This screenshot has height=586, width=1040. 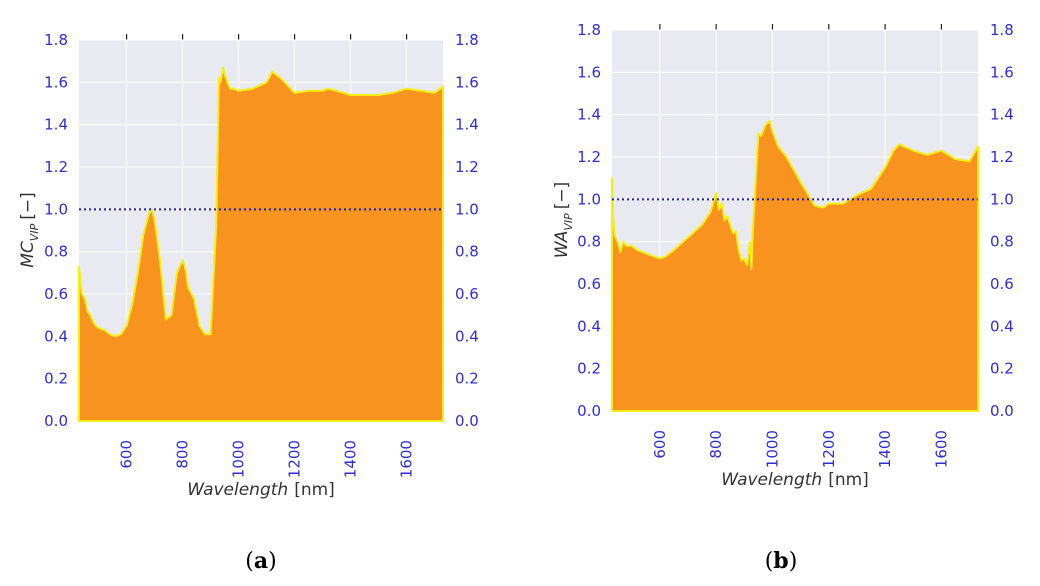 I want to click on y-axis-label: MCVIP[−], so click(x=29, y=229).